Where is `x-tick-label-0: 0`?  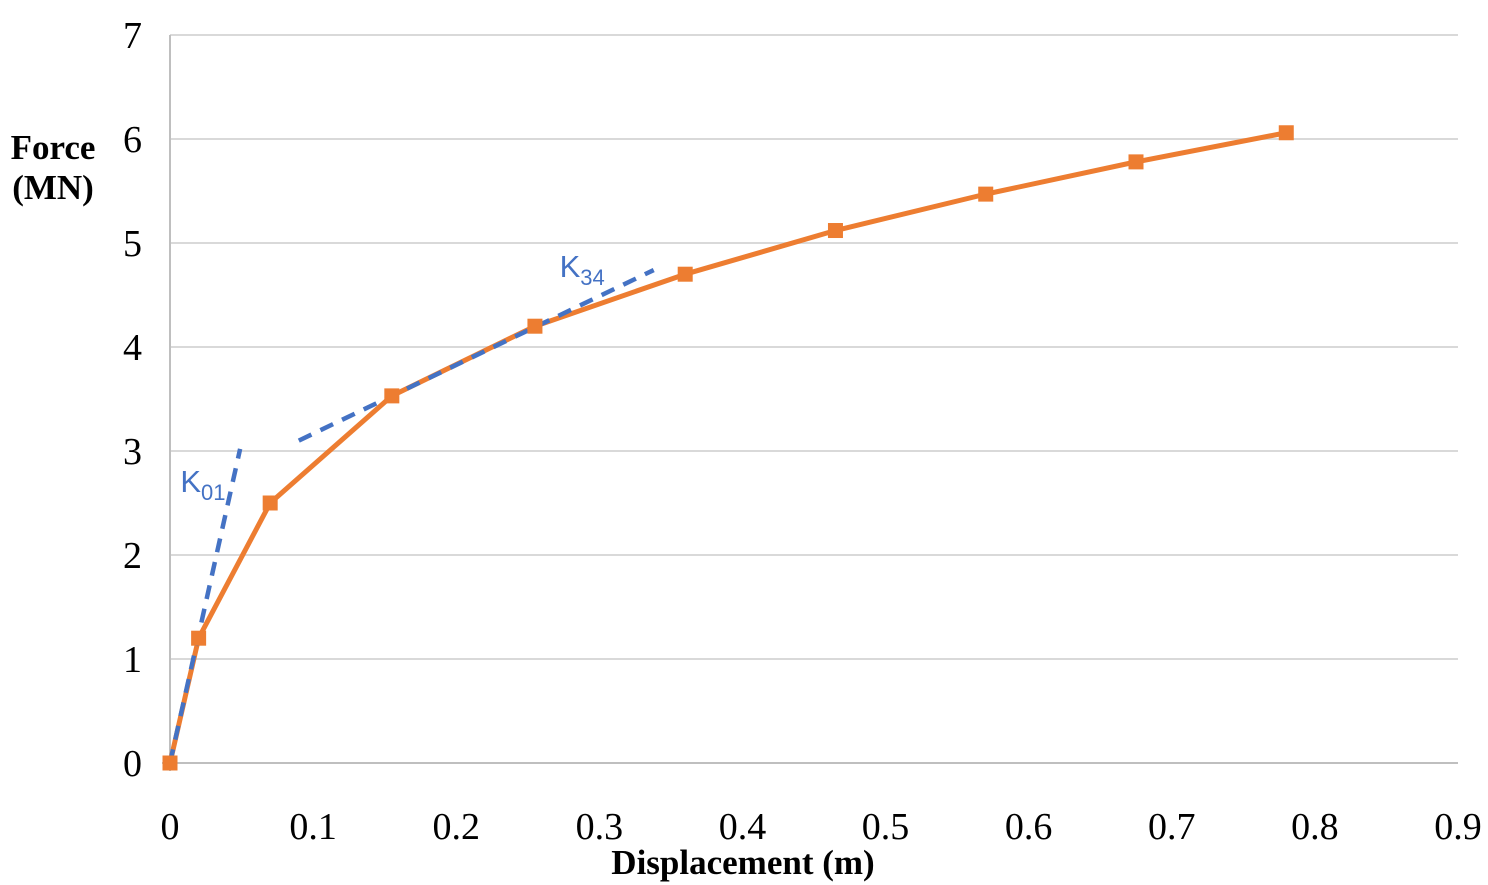
x-tick-label-0: 0 is located at coordinates (170, 827).